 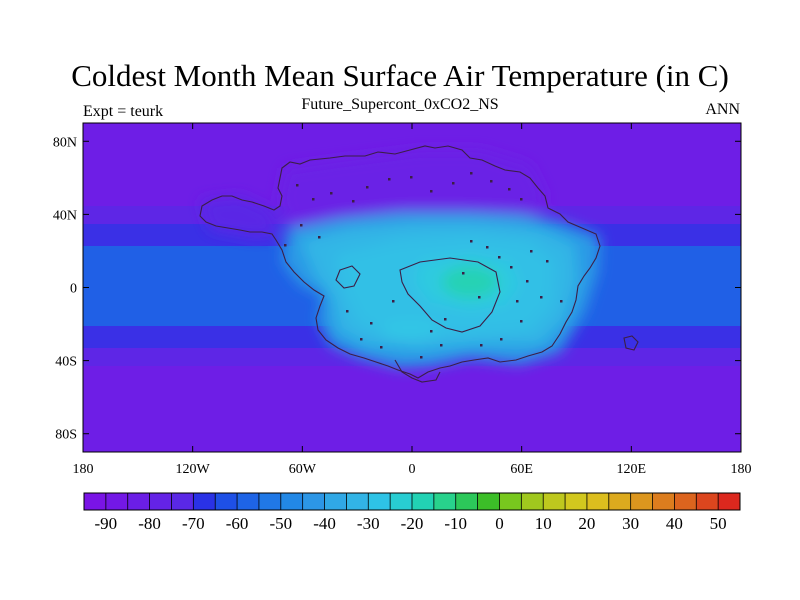 I want to click on lon-tick-label: 0, so click(x=412, y=469).